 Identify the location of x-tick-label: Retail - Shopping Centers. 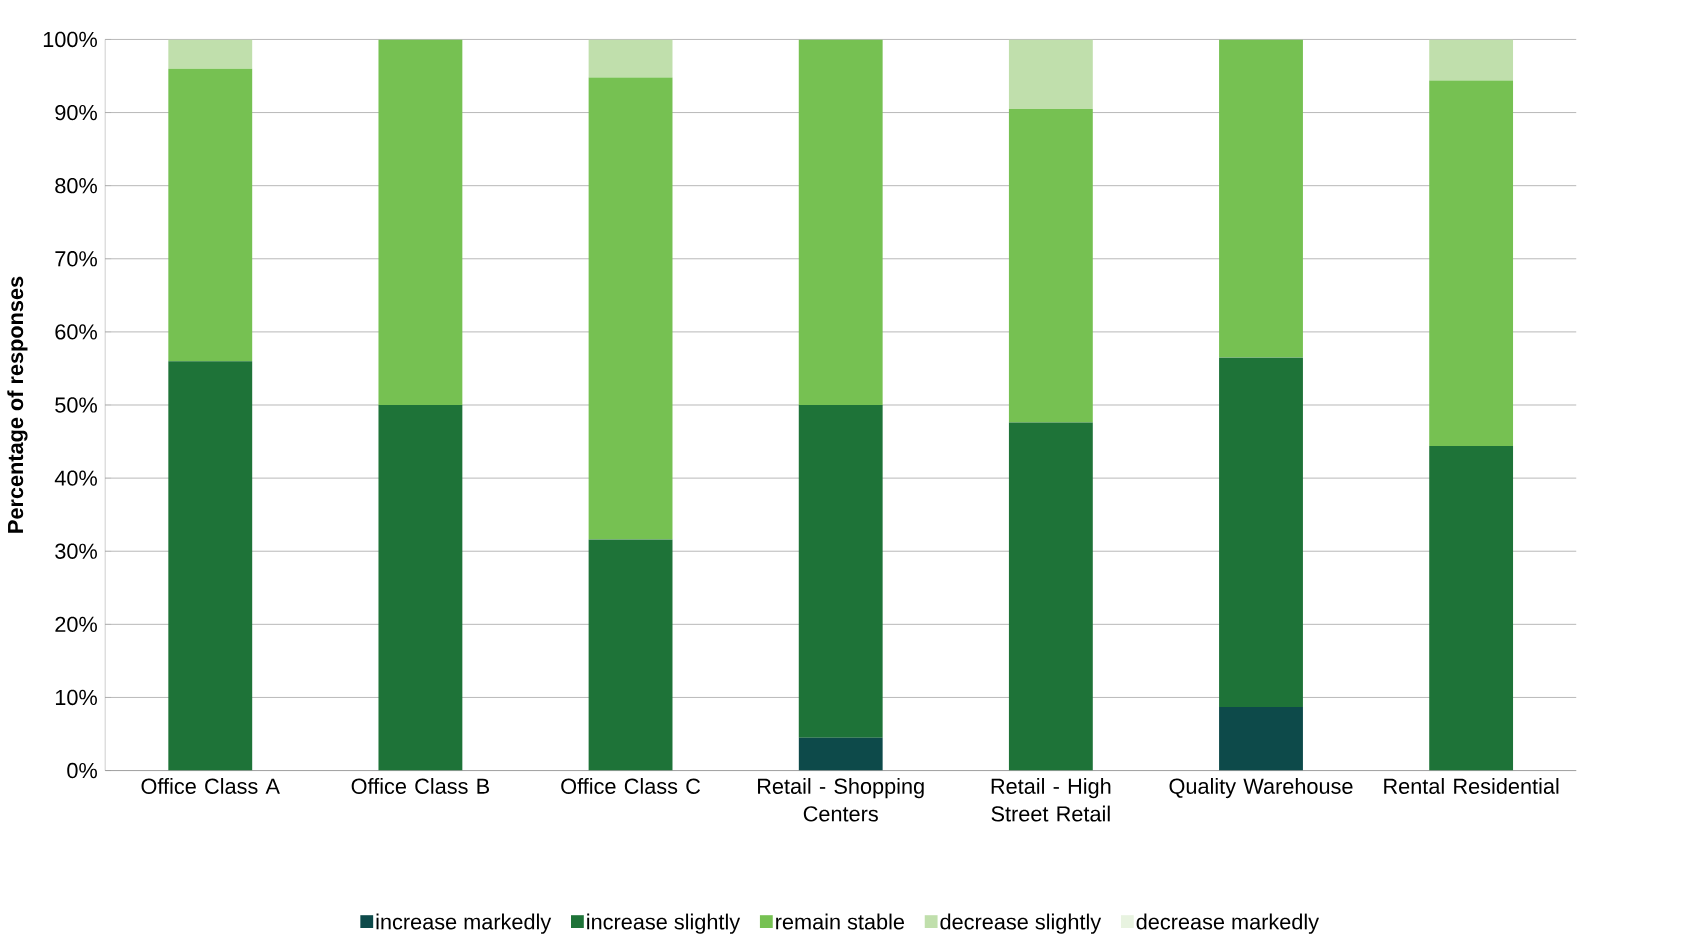
(841, 799).